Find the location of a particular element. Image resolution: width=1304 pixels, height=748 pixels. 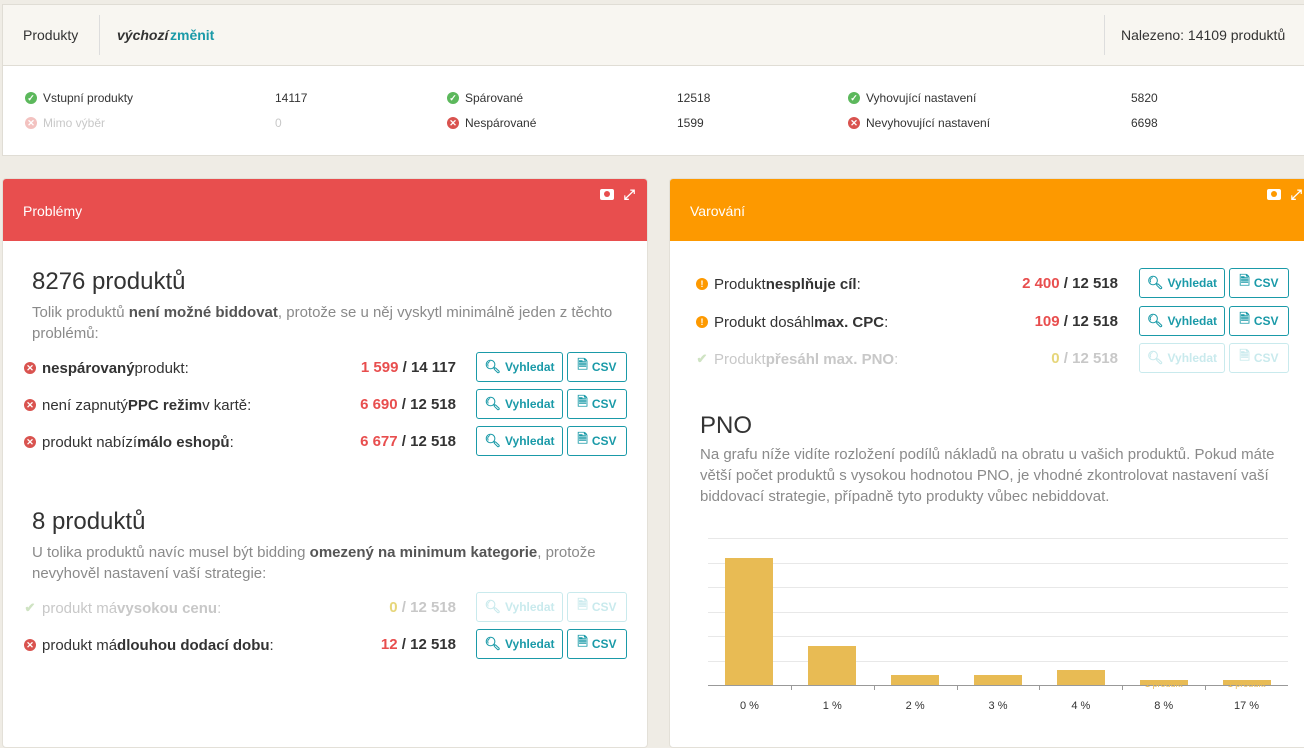

stat-input: ✓ Vstupní produkty is located at coordinates (79, 98).